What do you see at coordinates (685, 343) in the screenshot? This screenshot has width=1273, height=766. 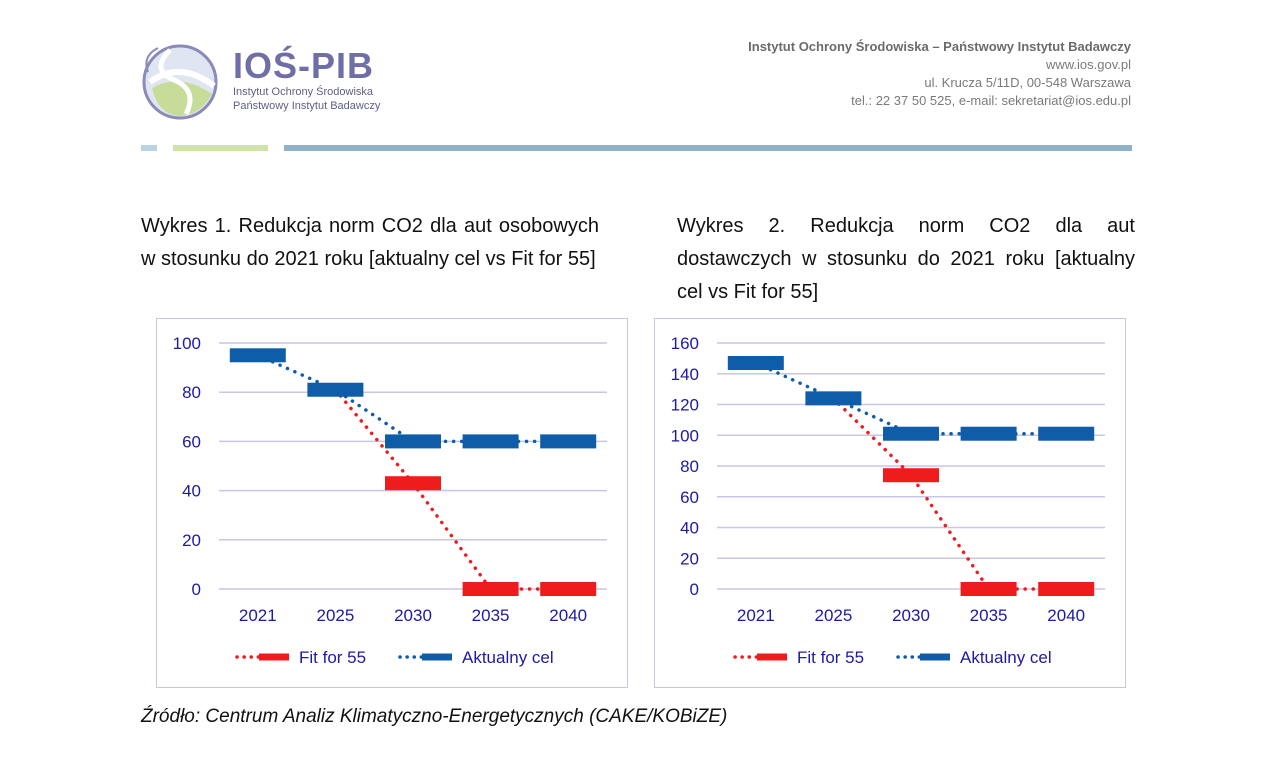 I see `y-tick-label: 160` at bounding box center [685, 343].